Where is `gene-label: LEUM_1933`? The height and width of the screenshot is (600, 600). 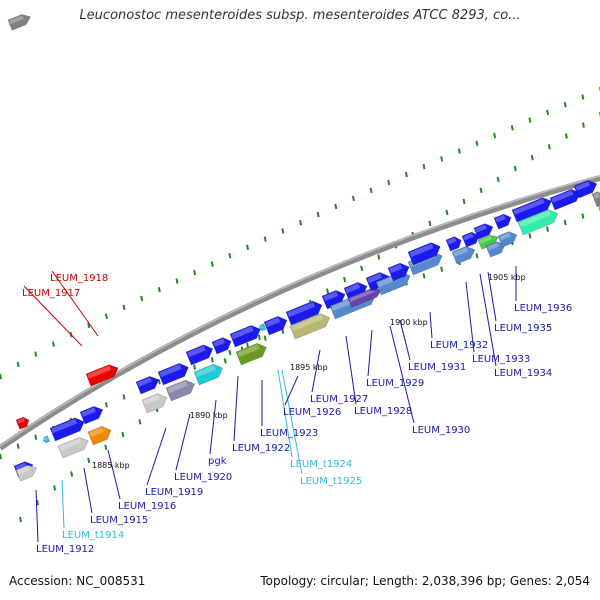 gene-label: LEUM_1933 is located at coordinates (501, 359).